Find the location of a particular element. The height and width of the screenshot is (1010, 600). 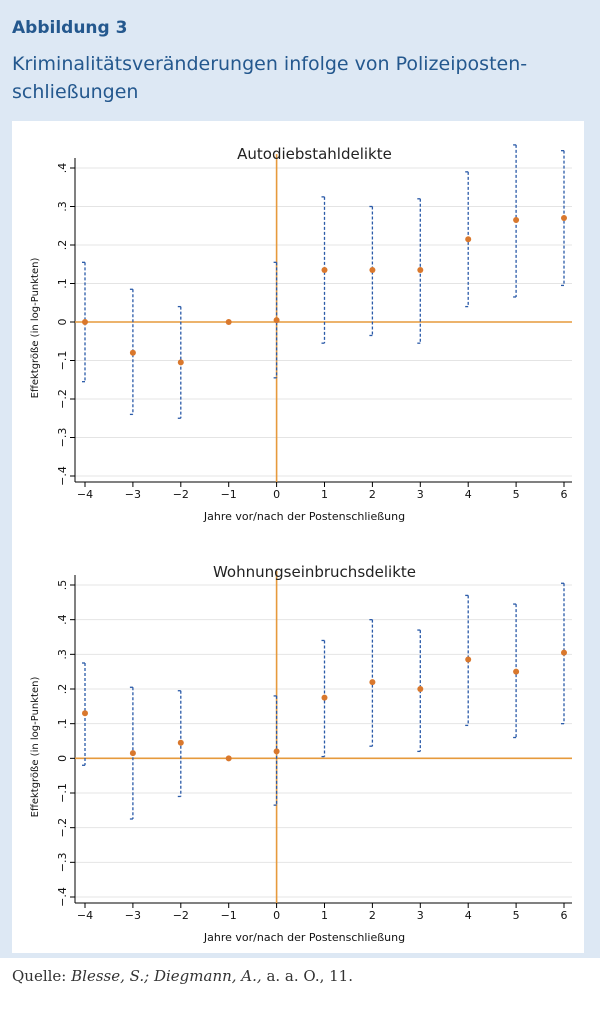

y-tick-label: .5 is located at coordinates (62, 585).